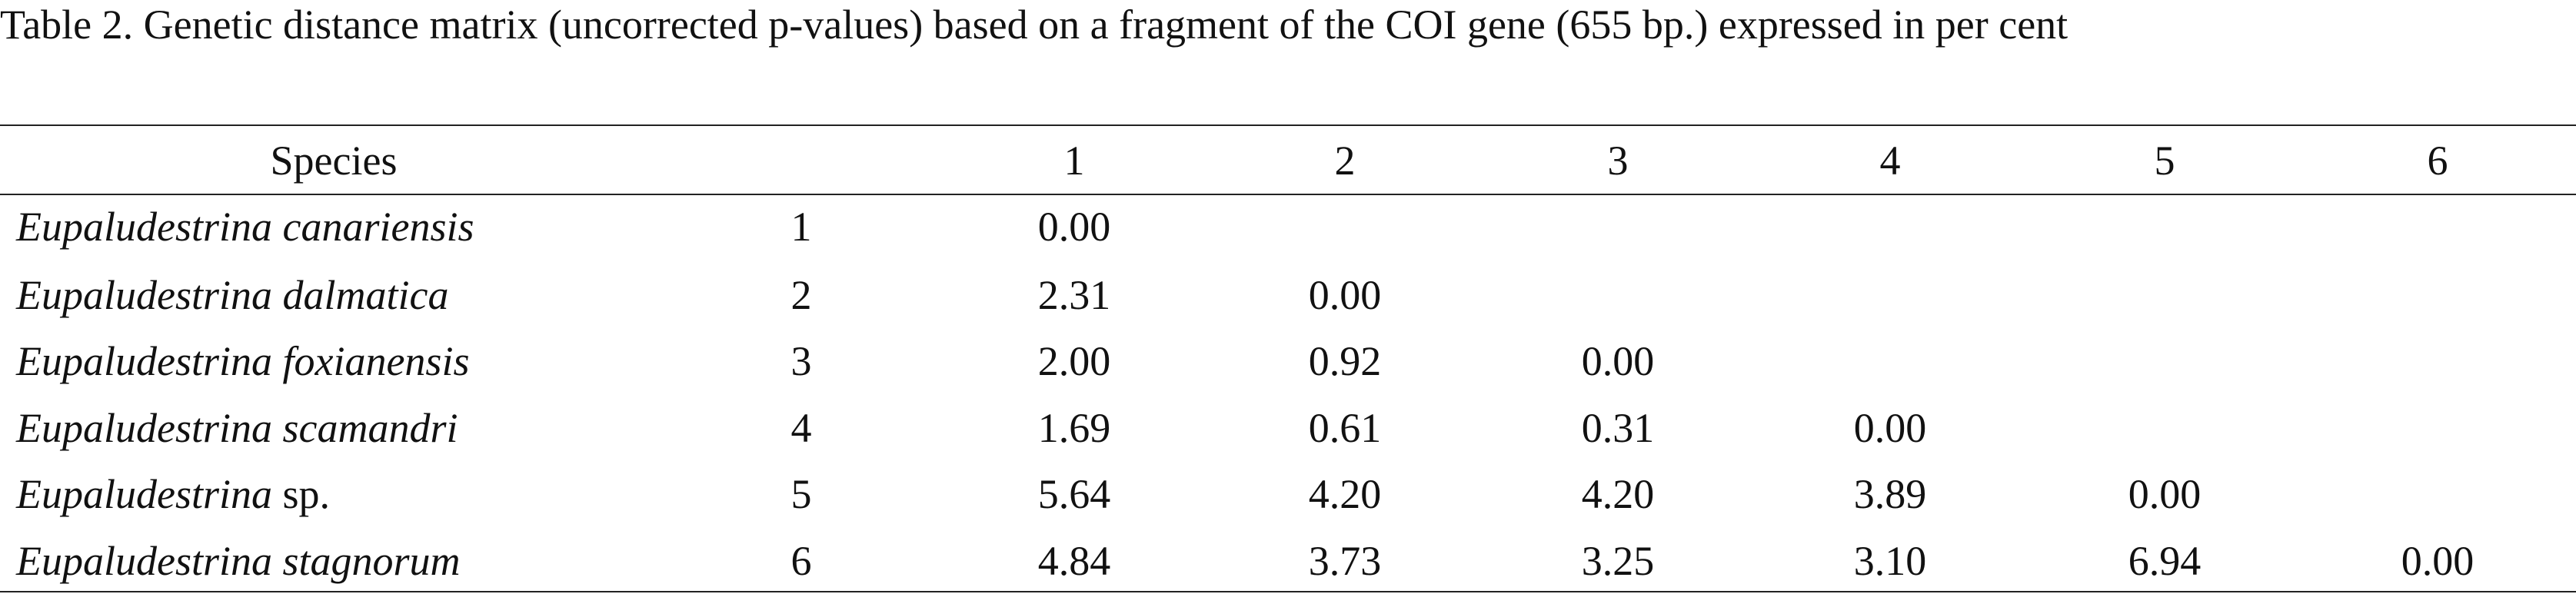 Image resolution: width=2576 pixels, height=594 pixels. I want to click on distance-value: 5.64, so click(1074, 494).